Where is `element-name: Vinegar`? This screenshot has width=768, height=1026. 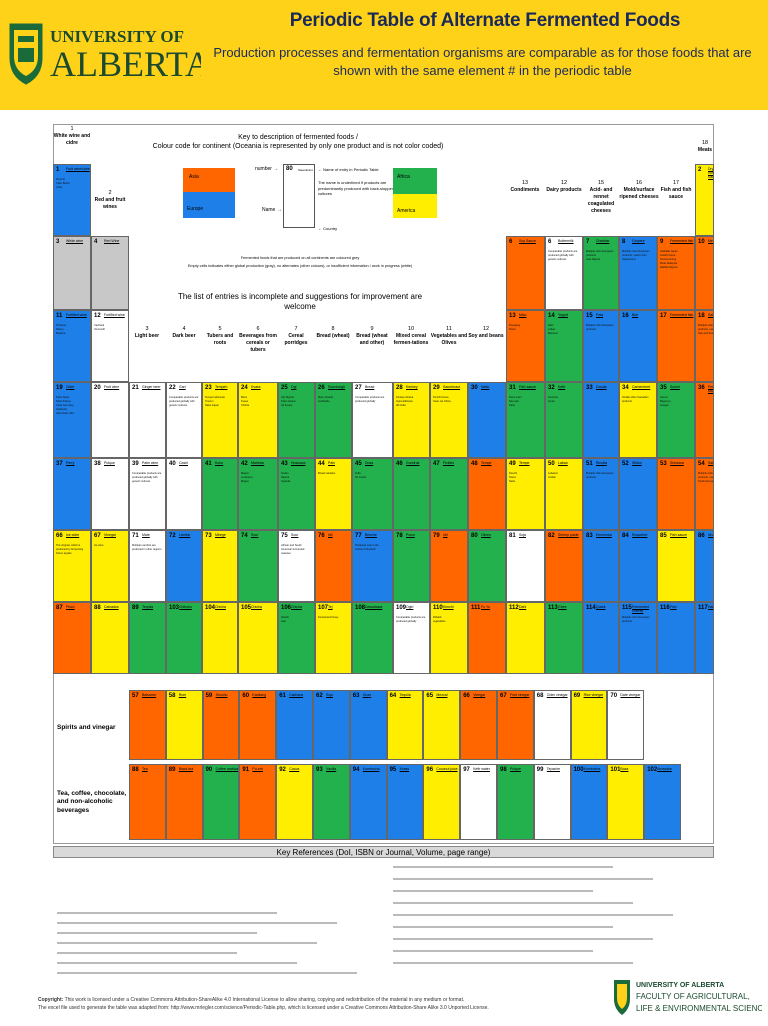
element-name: Vinegar is located at coordinates (110, 535).